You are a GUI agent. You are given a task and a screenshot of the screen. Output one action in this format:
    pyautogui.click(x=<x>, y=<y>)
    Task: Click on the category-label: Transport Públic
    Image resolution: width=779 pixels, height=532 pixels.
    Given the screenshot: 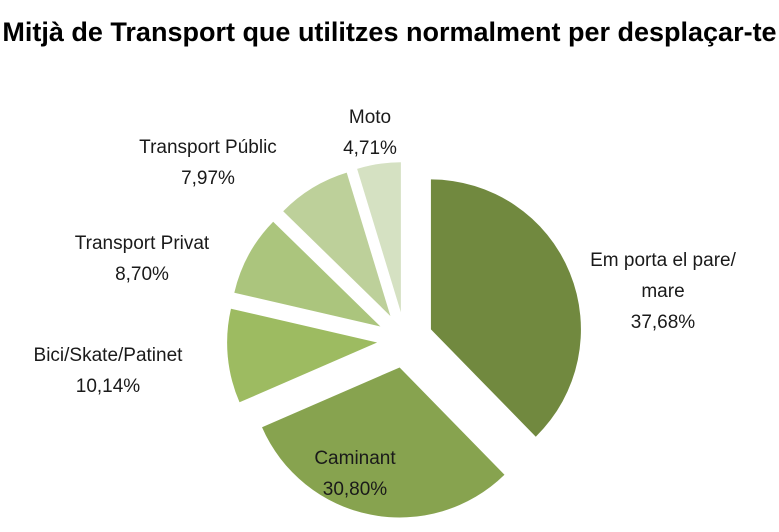 What is the action you would take?
    pyautogui.click(x=208, y=147)
    